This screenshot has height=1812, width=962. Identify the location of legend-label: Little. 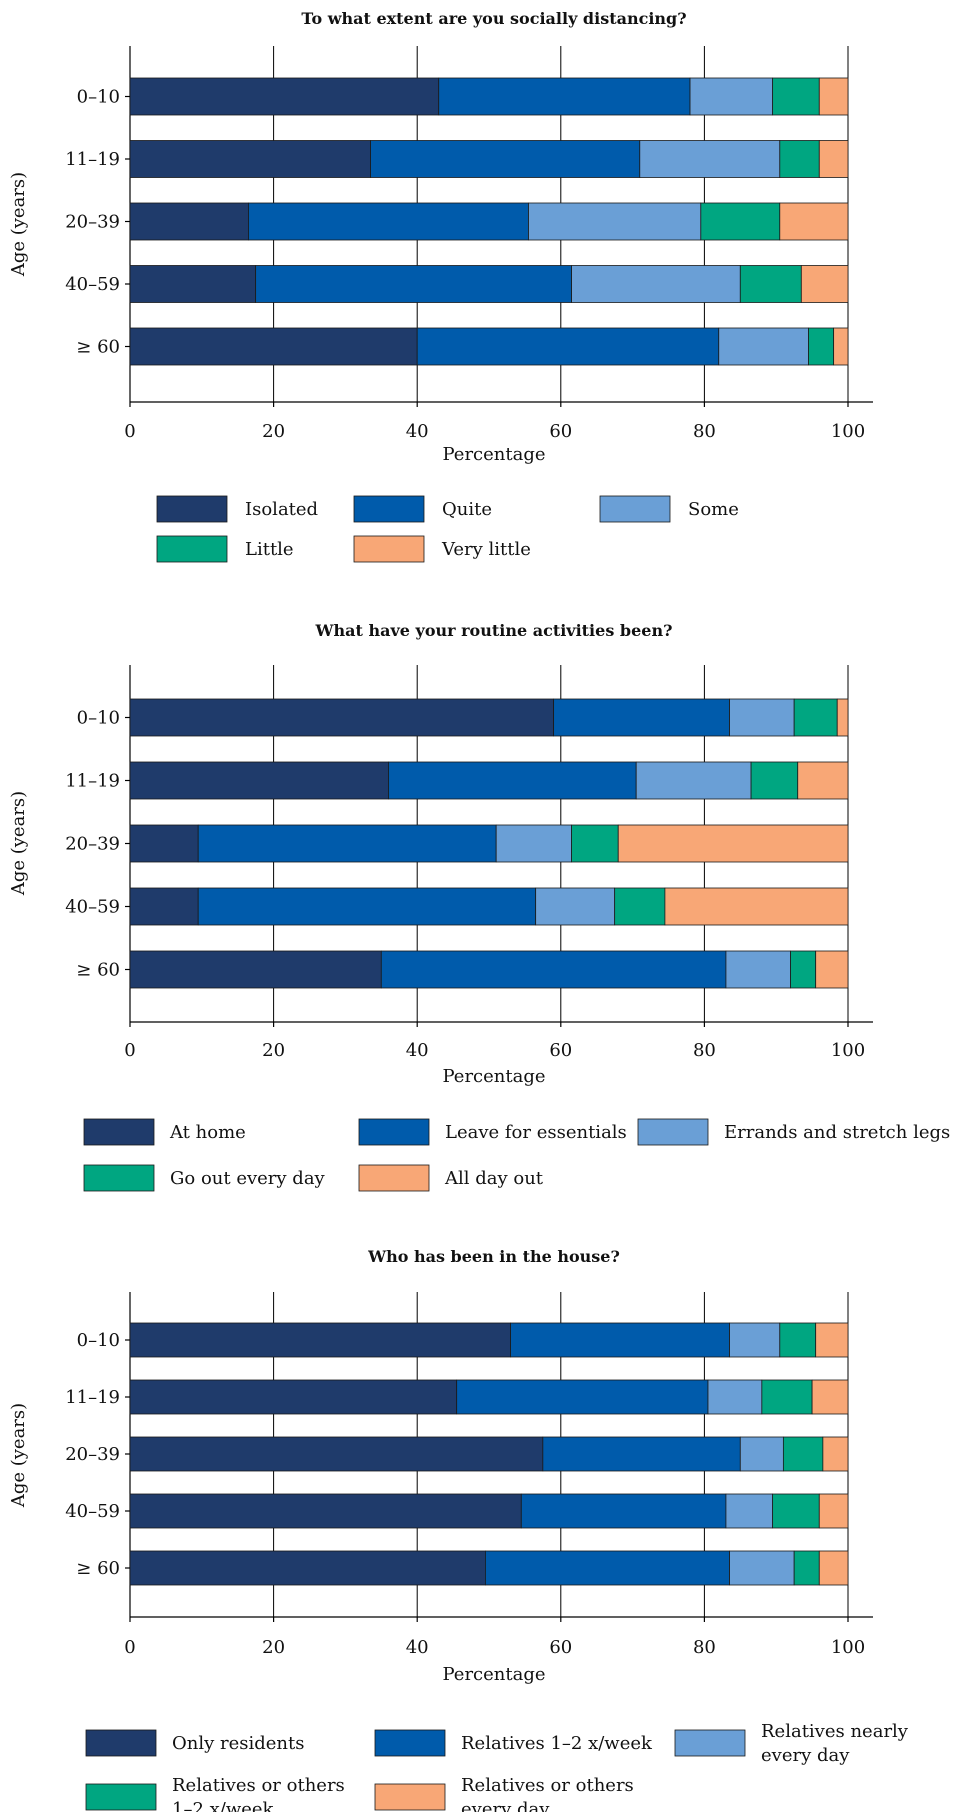
(269, 549).